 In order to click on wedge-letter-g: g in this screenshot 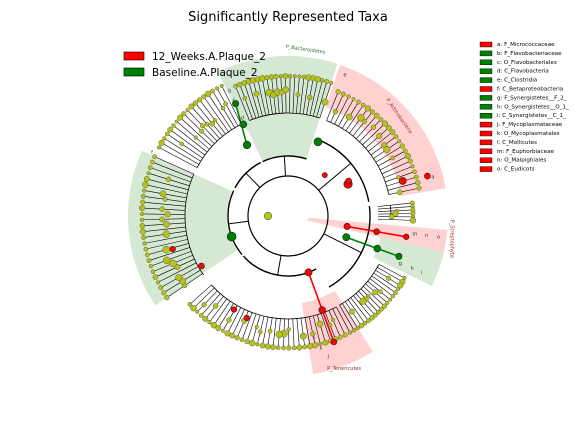, I will do `click(400, 264)`.